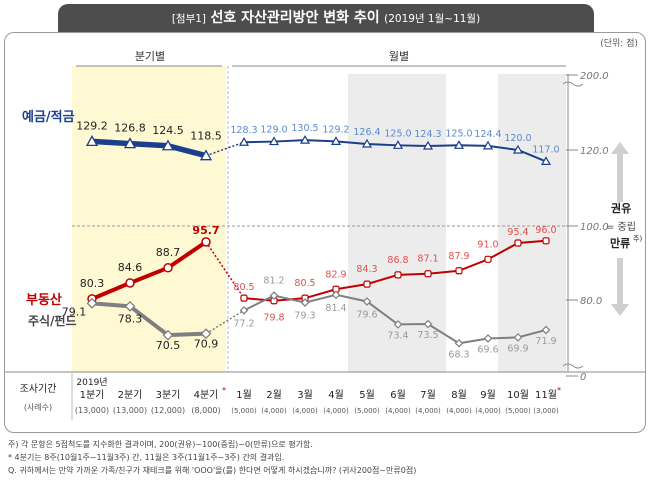  I want to click on x-tick-label: 3월, so click(305, 395).